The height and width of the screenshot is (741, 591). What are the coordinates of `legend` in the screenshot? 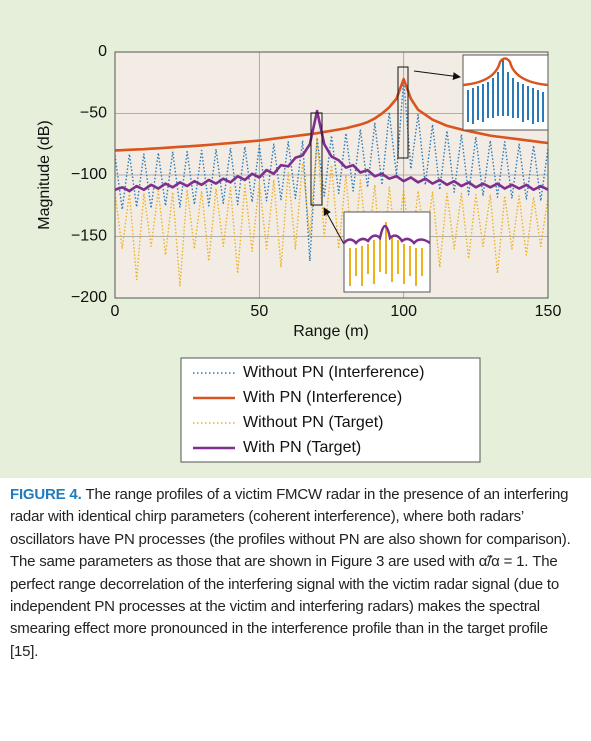 It's located at (330, 410).